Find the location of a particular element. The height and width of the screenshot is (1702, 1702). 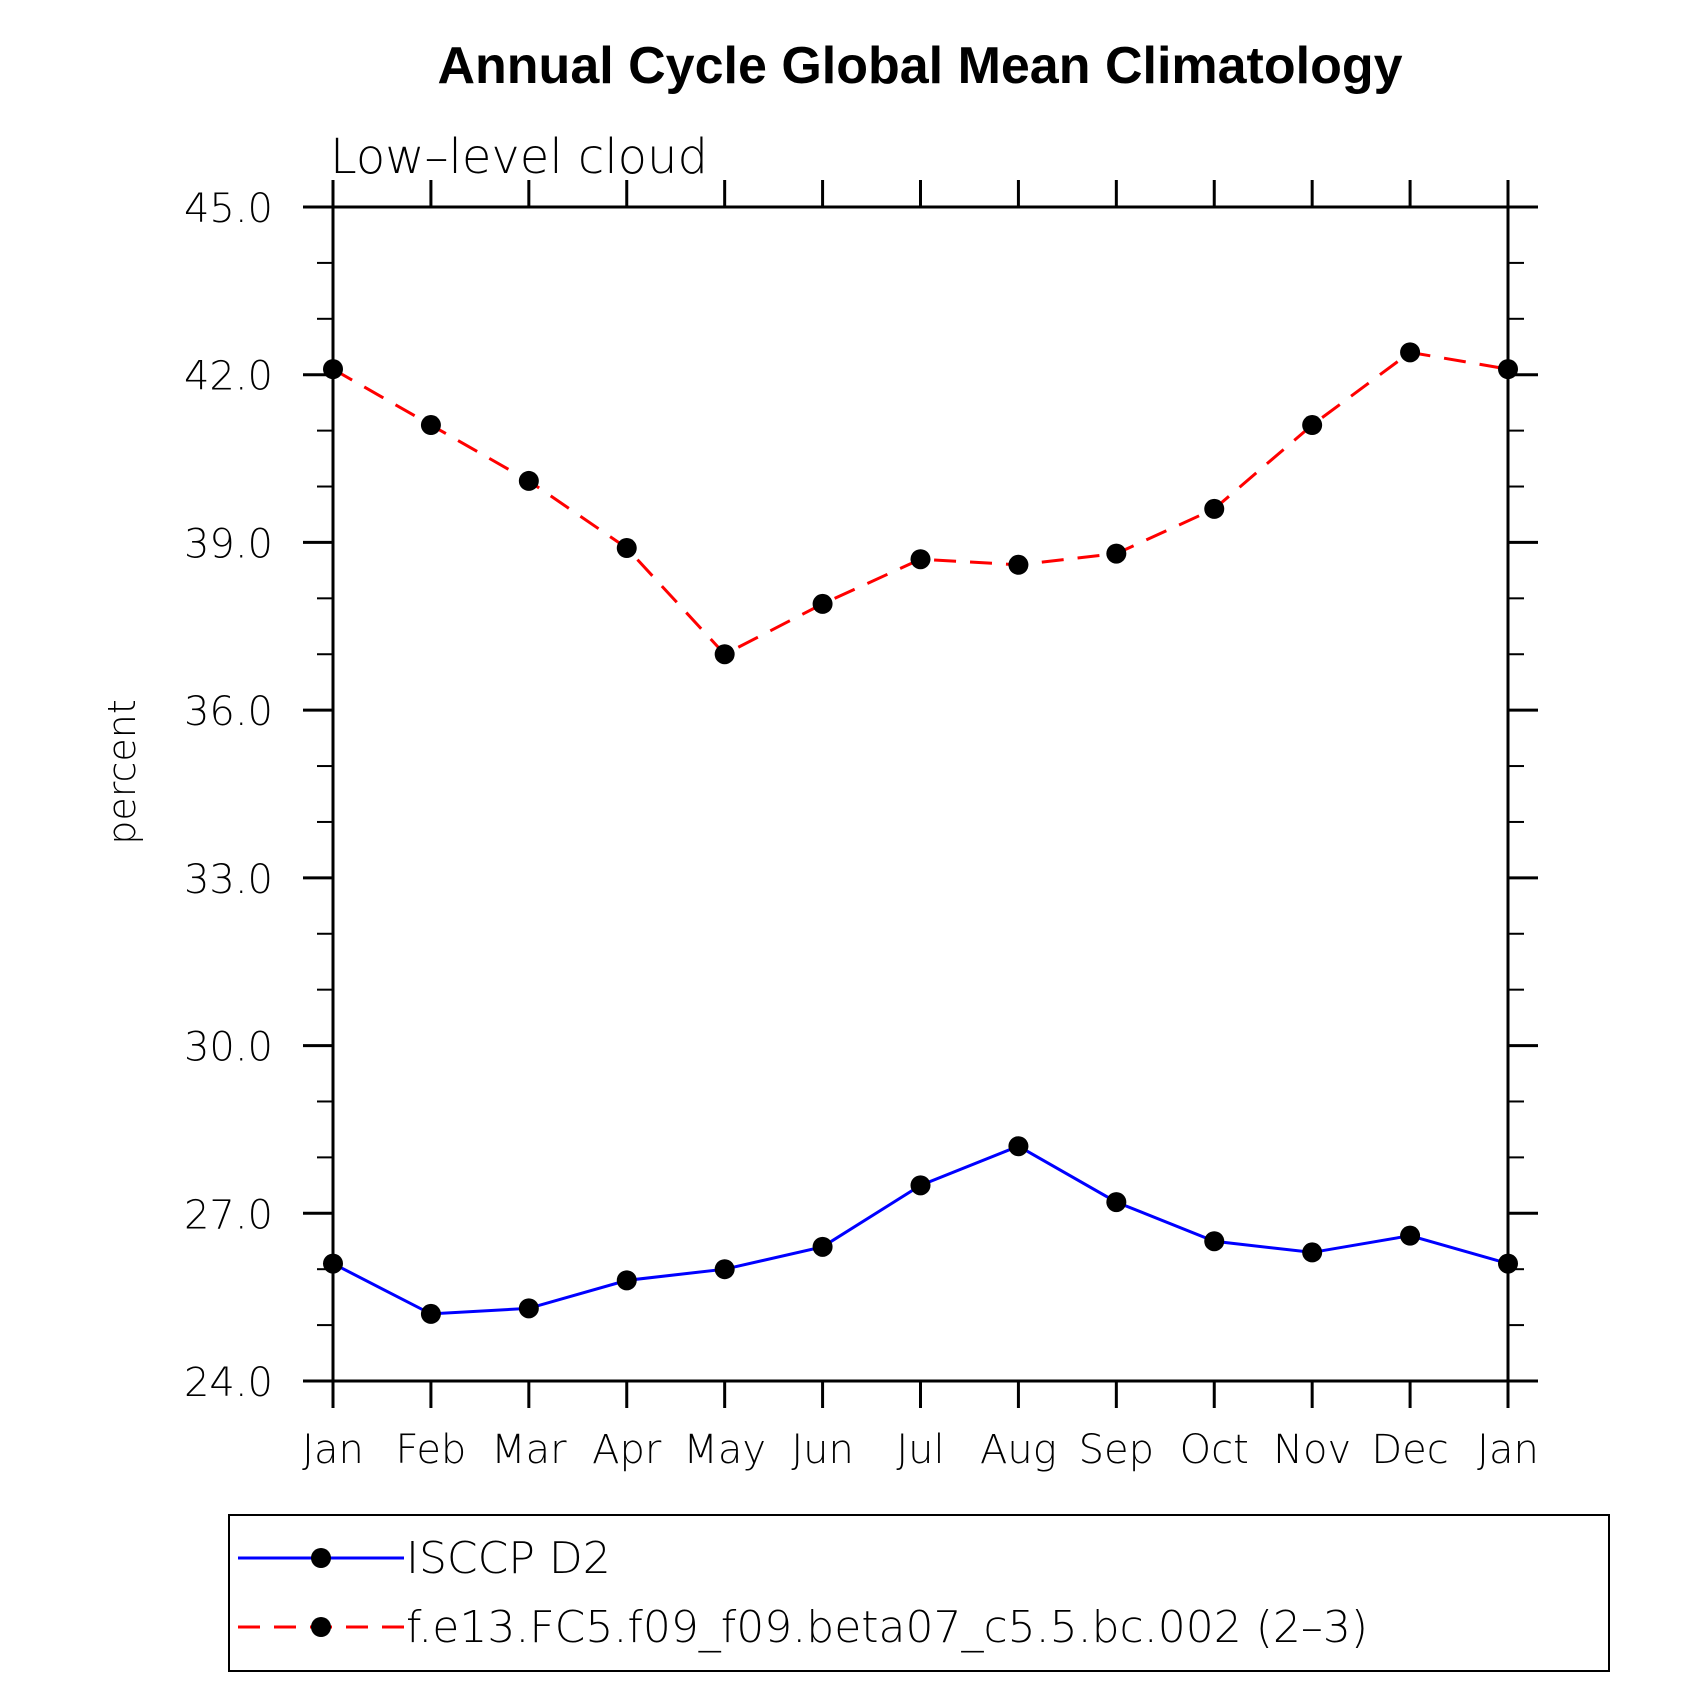

x-tick-label: Feb is located at coordinates (431, 1450).